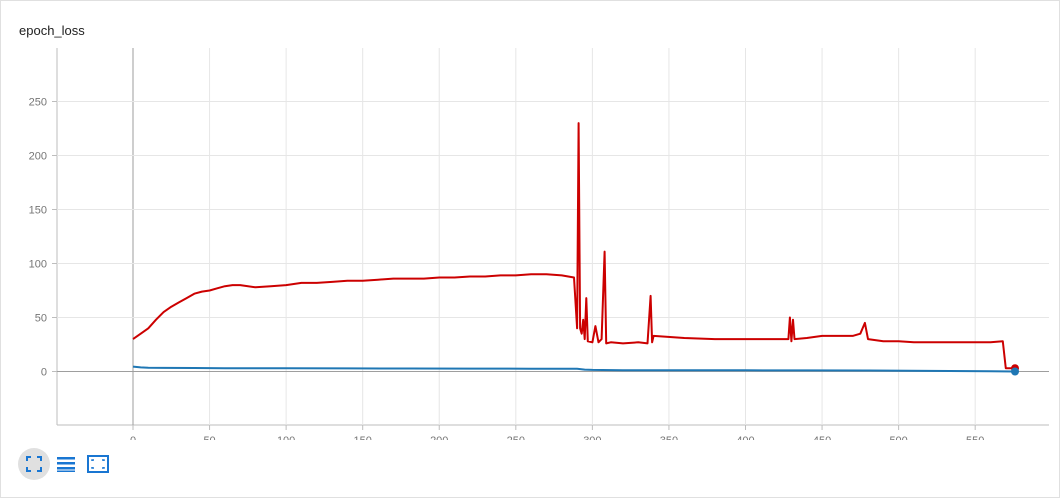  Describe the element at coordinates (516, 437) in the screenshot. I see `x-tick-label: 250` at that location.